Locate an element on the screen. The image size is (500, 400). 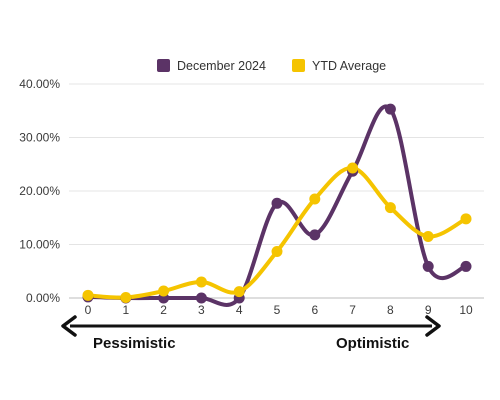
y-tick-label: 20.00% is located at coordinates (39, 191).